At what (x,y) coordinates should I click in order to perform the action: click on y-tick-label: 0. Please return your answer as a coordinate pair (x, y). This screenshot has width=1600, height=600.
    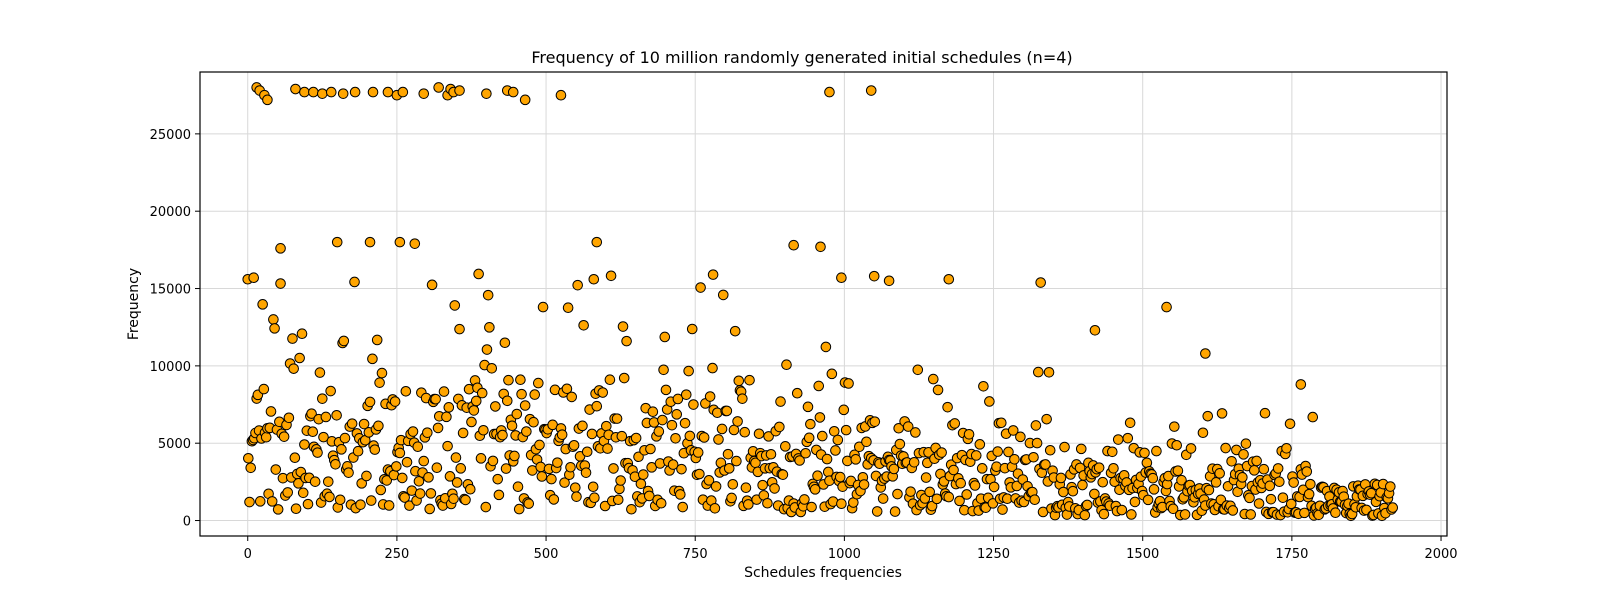
    Looking at the image, I should click on (187, 522).